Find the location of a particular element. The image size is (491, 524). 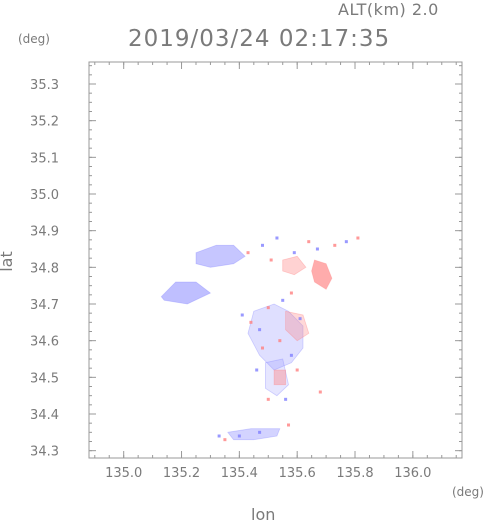

y-tick-label: 35.1 is located at coordinates (44, 158).